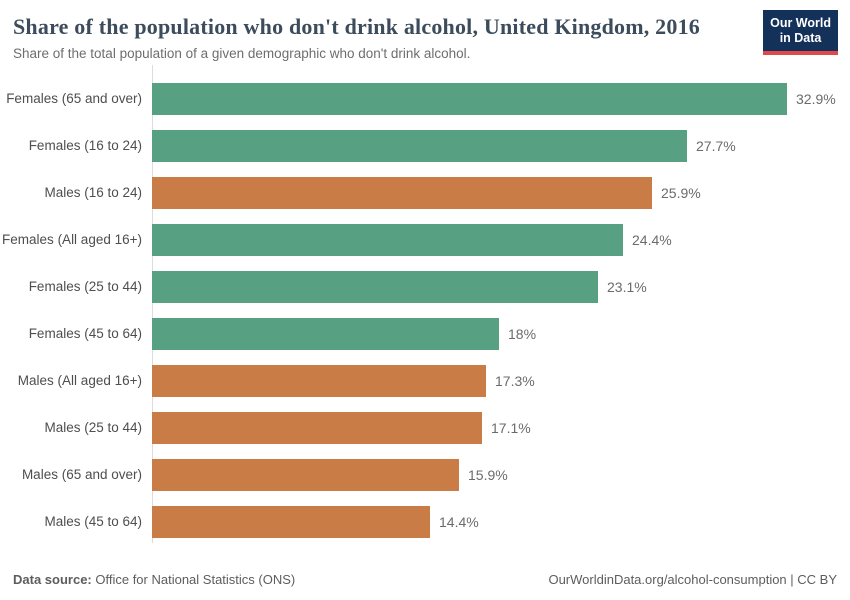 This screenshot has width=850, height=600. Describe the element at coordinates (79, 381) in the screenshot. I see `category-label: Males (All aged 16+)` at that location.